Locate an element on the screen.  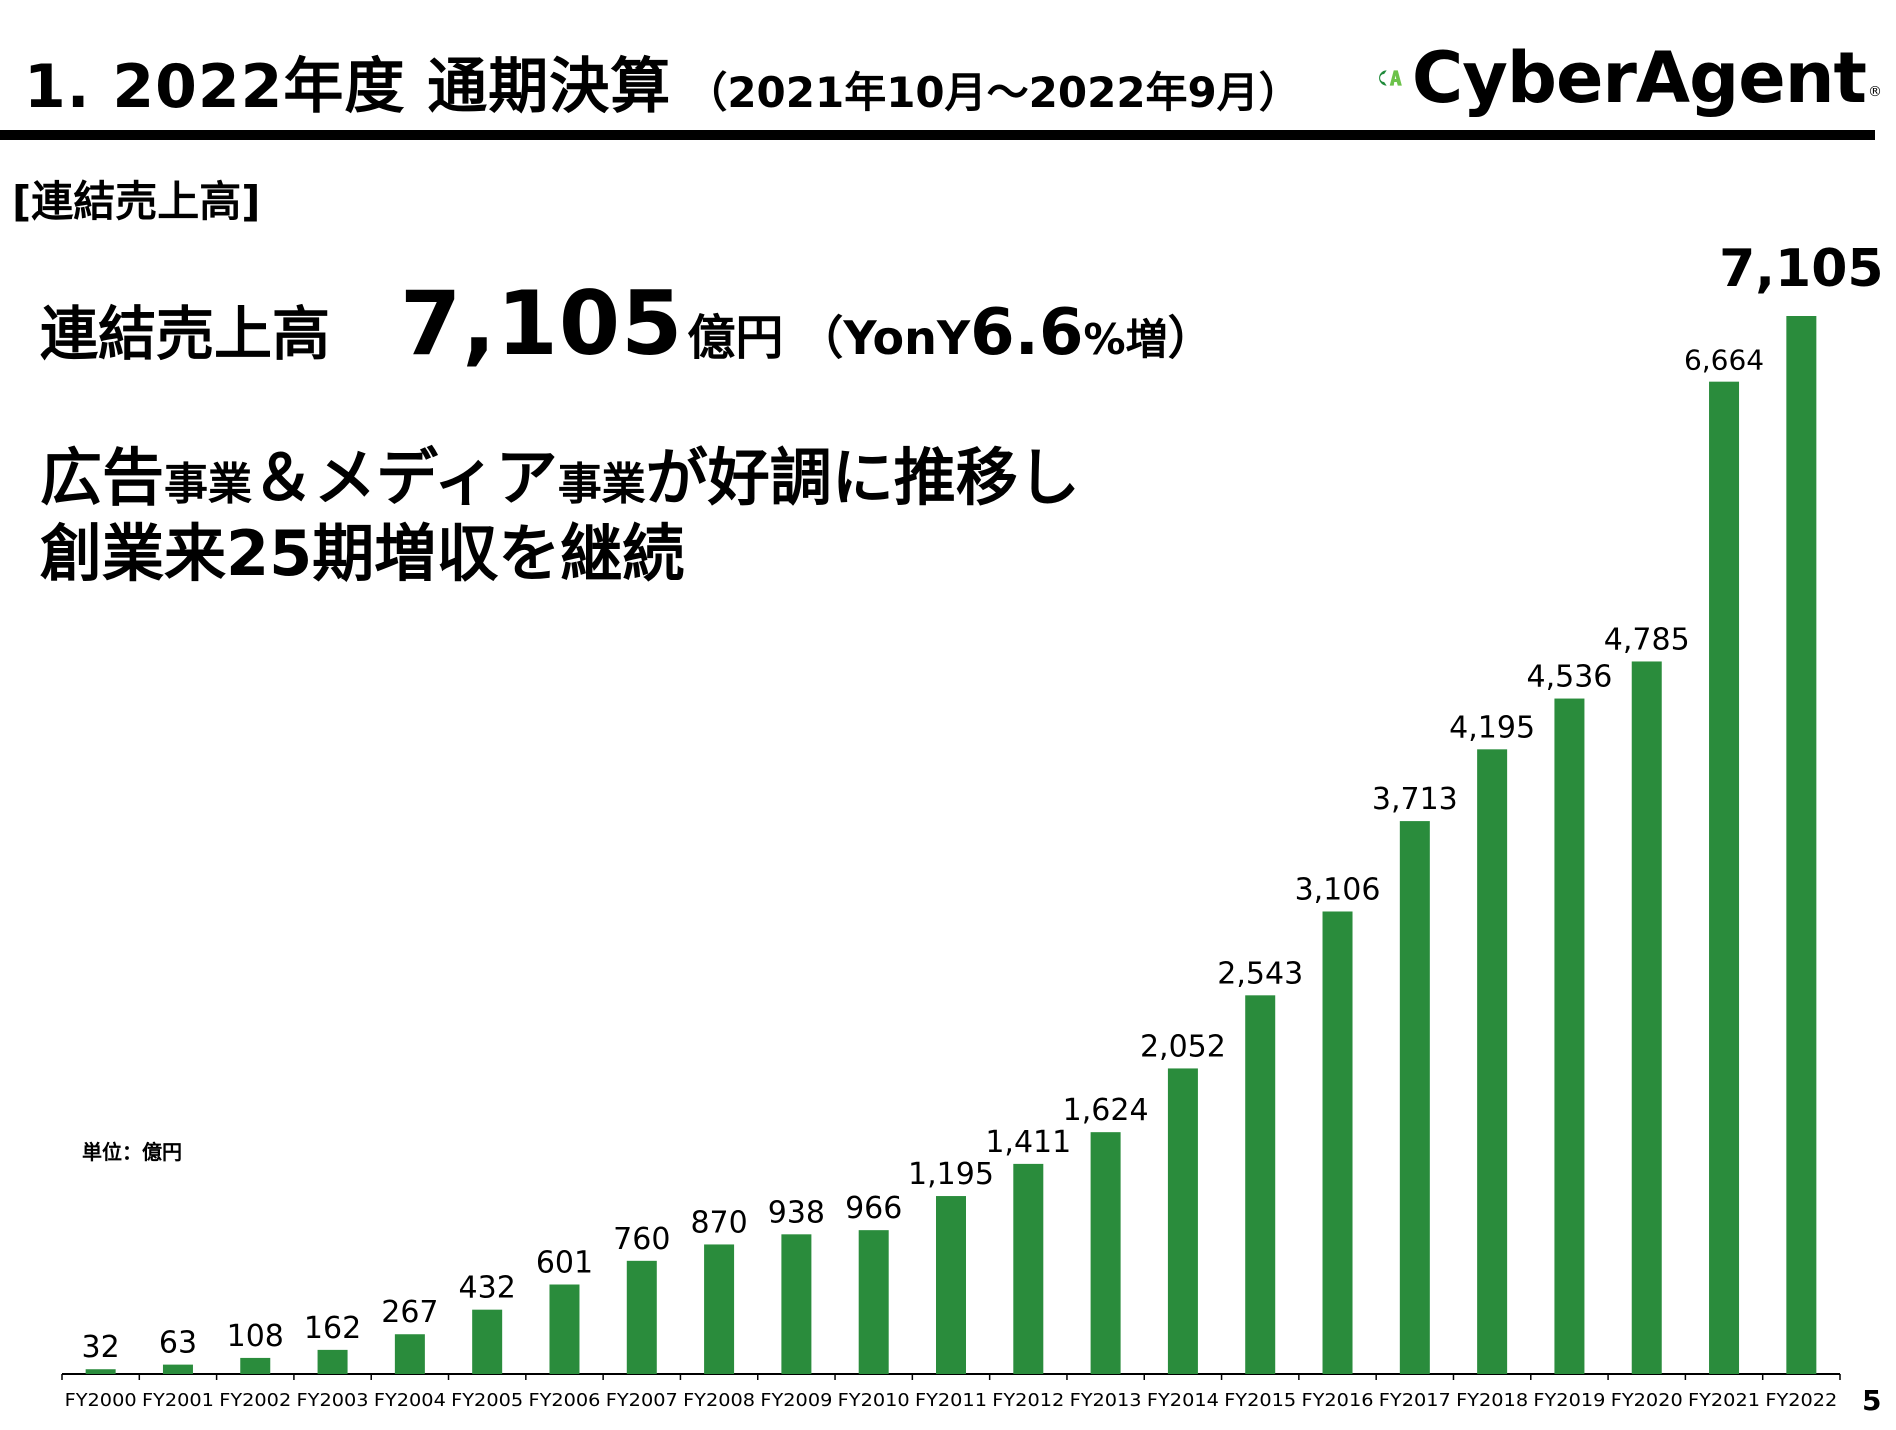
data-label: 938 is located at coordinates (796, 1212).